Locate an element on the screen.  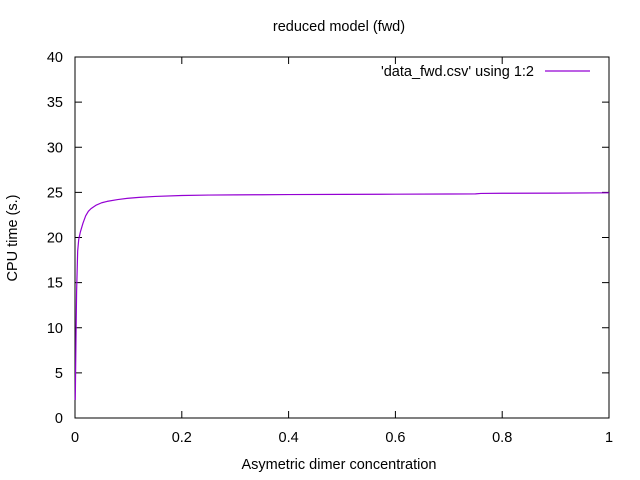
x-tick-label: 0.8 is located at coordinates (502, 438).